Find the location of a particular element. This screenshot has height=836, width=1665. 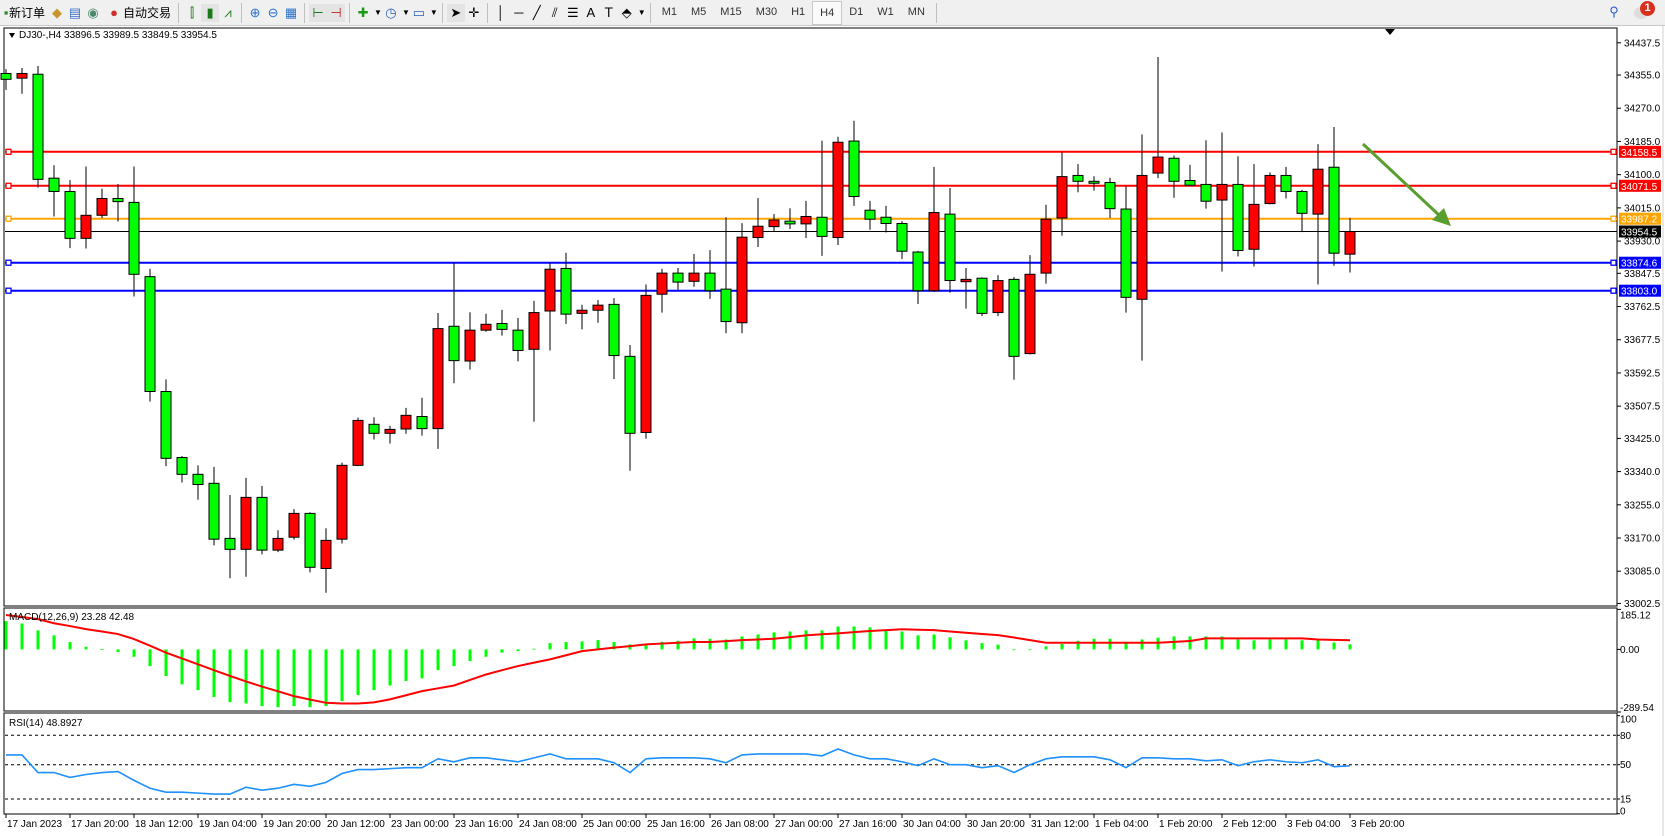

indicators-icon: ✚ is located at coordinates (363, 12).